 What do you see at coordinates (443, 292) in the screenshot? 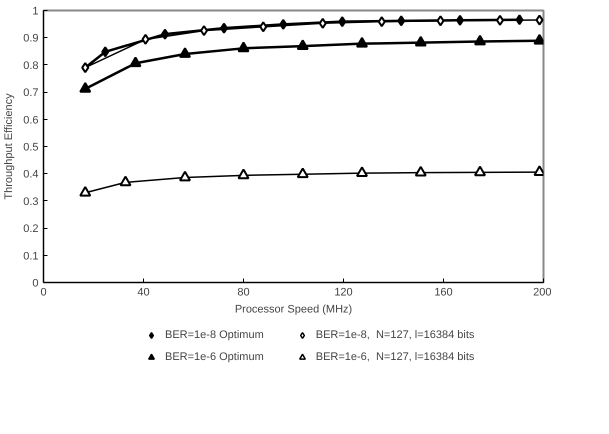
I see `x-tick-label: 160` at bounding box center [443, 292].